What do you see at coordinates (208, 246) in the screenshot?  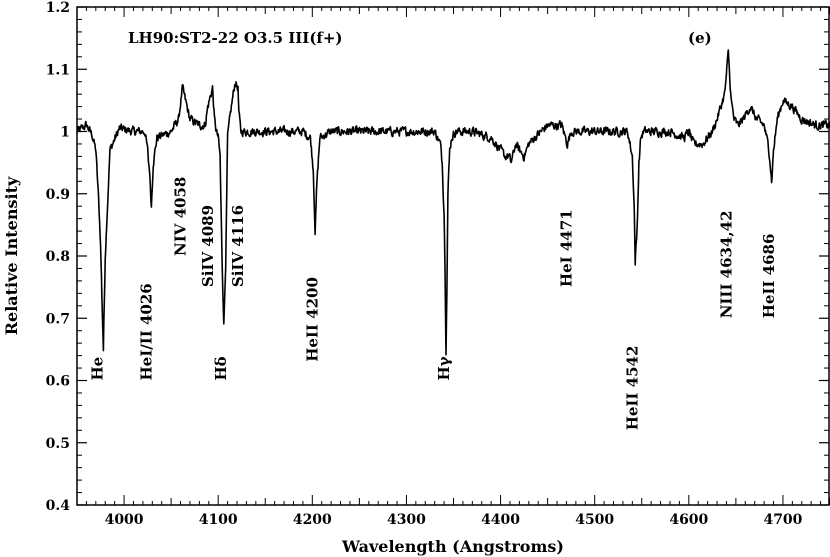 I see `line-annotation: SiIV 4089` at bounding box center [208, 246].